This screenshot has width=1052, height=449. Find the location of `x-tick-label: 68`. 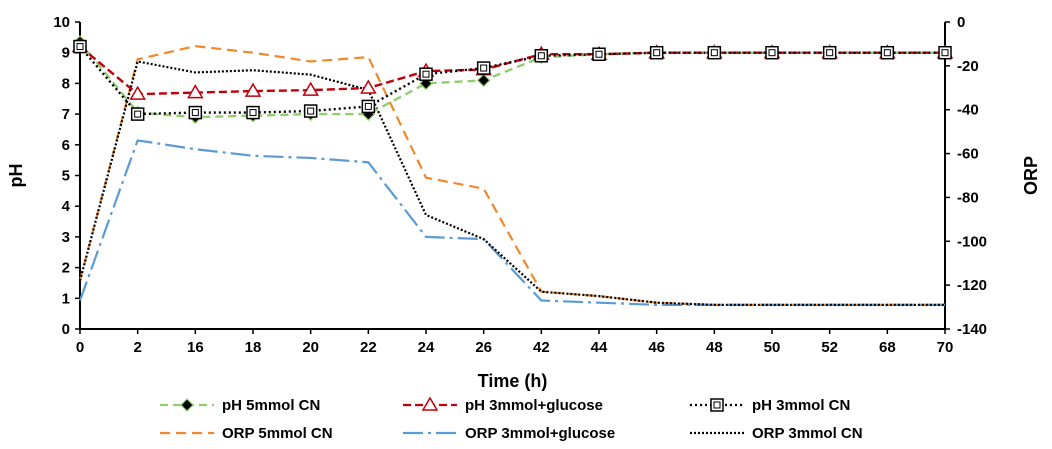

x-tick-label: 68 is located at coordinates (887, 347).